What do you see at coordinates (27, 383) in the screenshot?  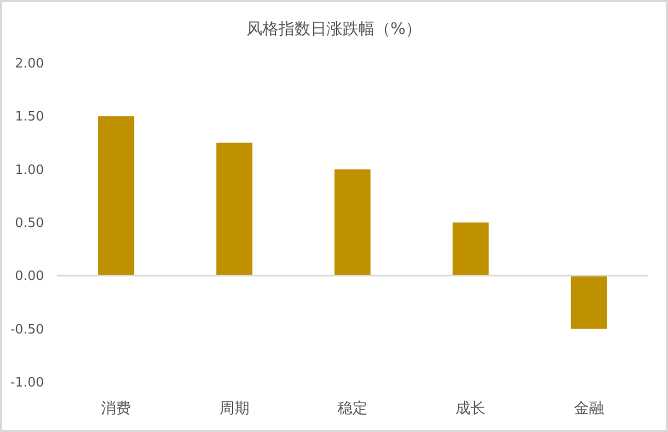 I see `y-tick-label: -1.00` at bounding box center [27, 383].